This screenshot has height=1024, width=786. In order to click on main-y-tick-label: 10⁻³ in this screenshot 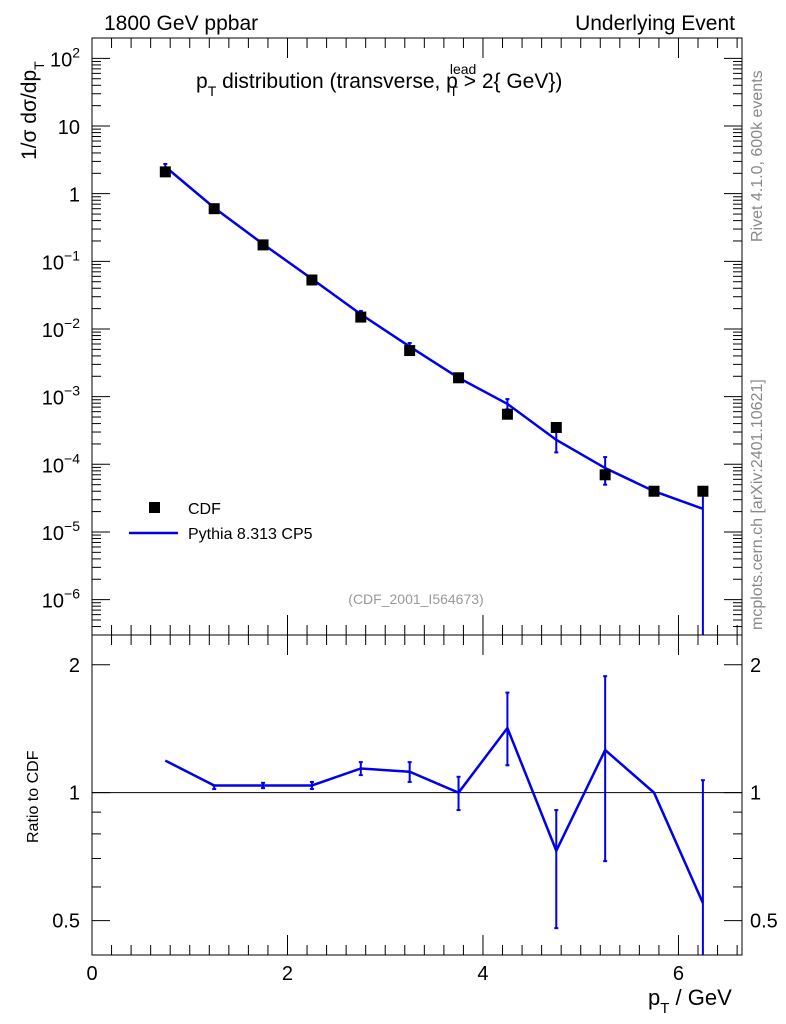, I will do `click(61, 396)`.